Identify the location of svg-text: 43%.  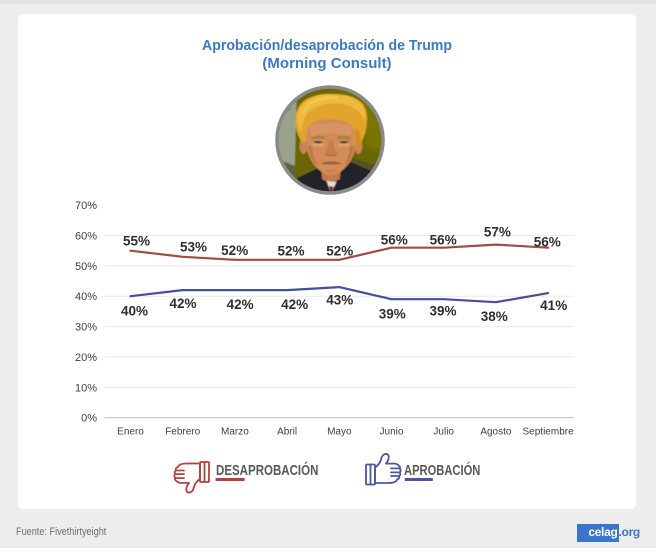
(339, 300).